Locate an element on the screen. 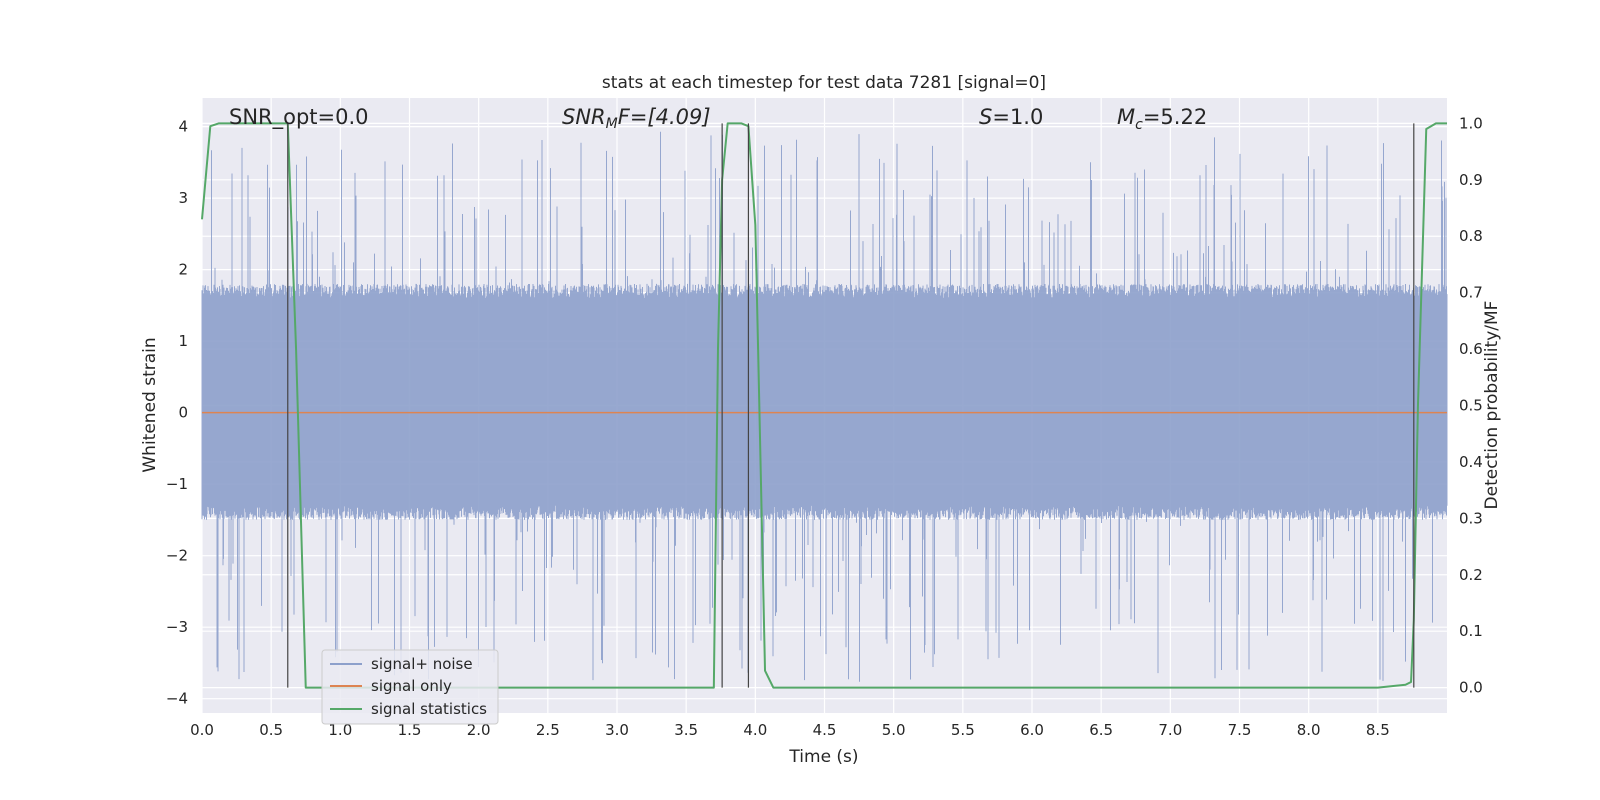  y-right-tick-label: 0.6 is located at coordinates (1471, 349).